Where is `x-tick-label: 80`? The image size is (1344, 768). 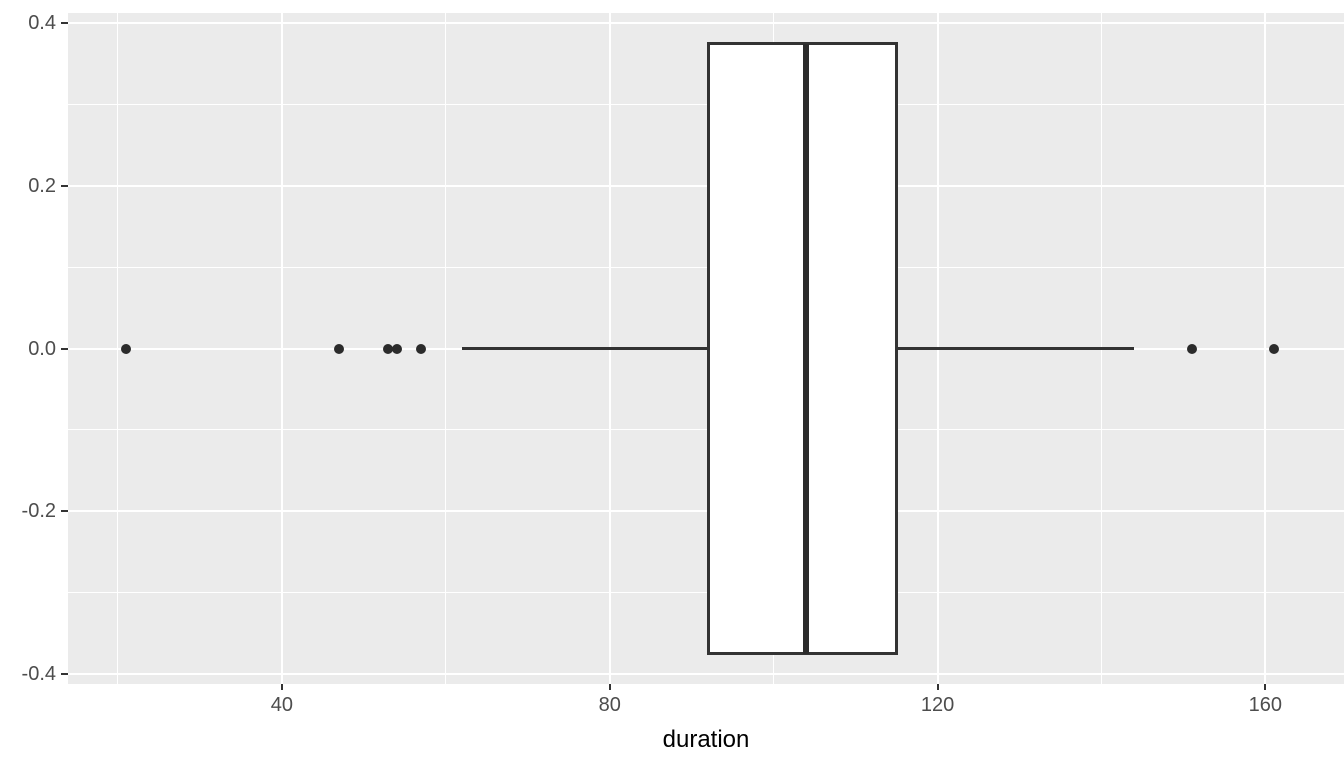
x-tick-label: 80 is located at coordinates (609, 705).